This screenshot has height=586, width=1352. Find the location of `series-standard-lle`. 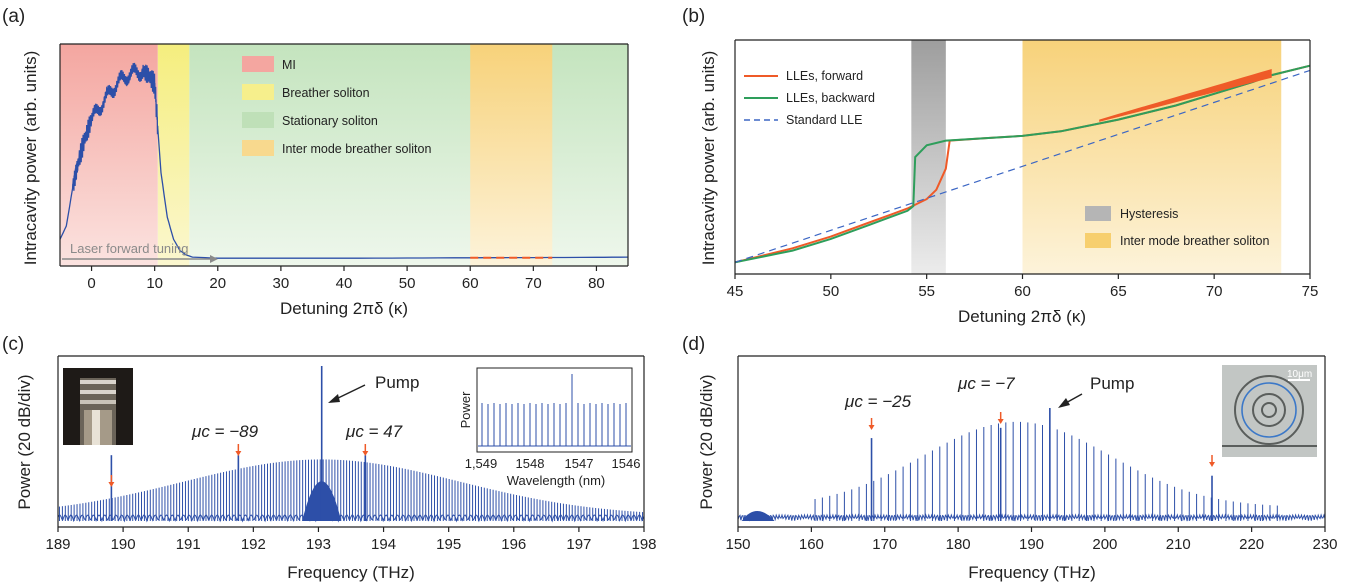

series-standard-lle is located at coordinates (1022, 166).